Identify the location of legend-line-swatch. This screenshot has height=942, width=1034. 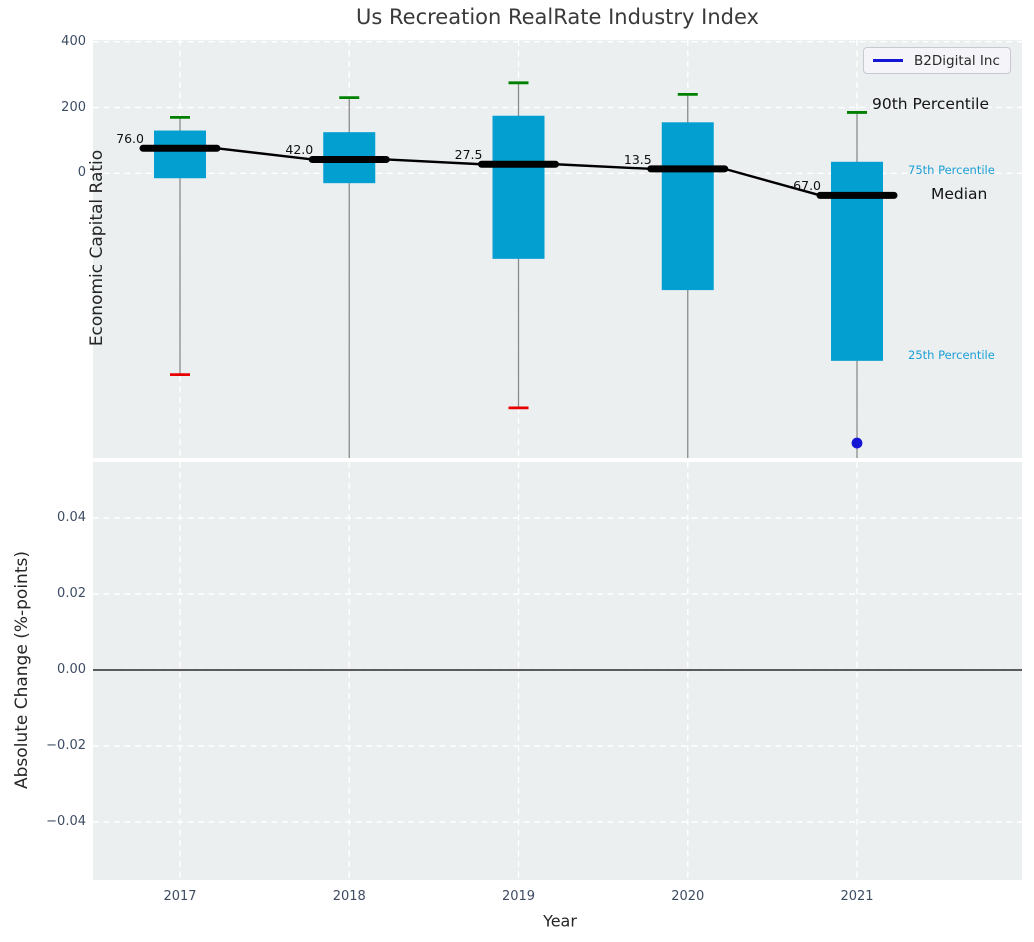
(888, 60).